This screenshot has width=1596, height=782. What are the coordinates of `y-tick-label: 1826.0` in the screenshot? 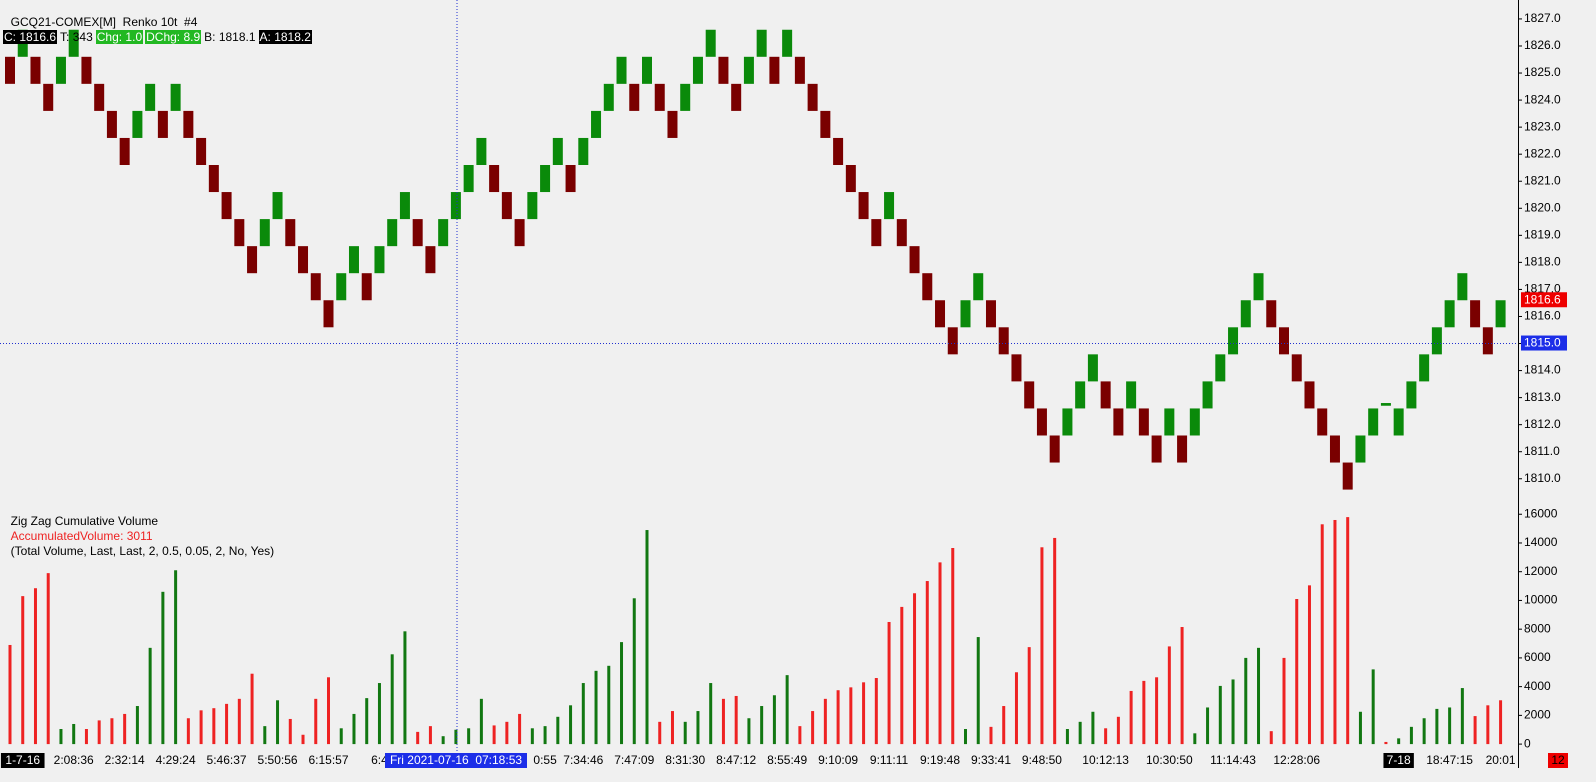 It's located at (1542, 45).